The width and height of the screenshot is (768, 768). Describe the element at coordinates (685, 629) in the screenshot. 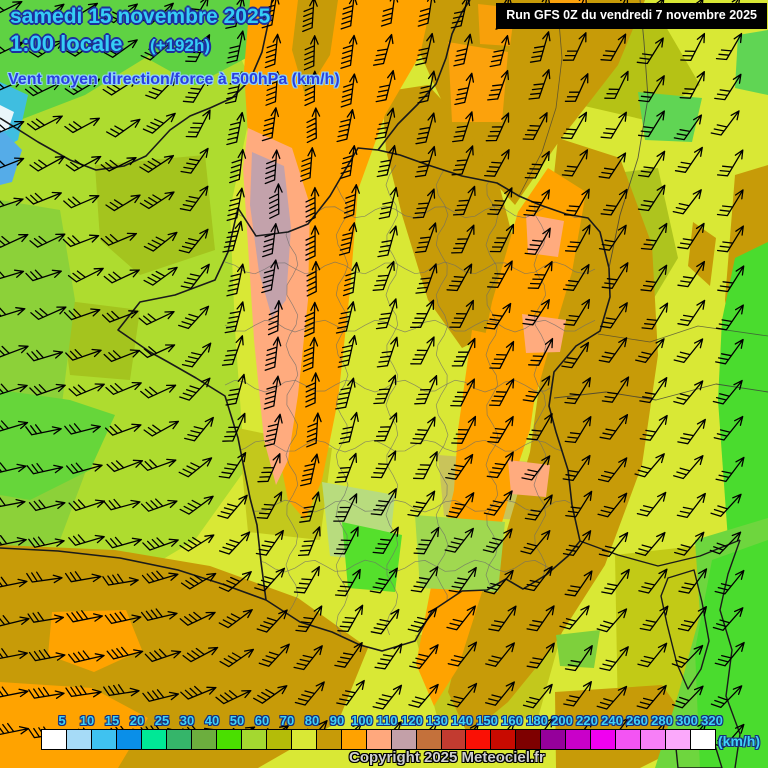

I see `coast-corsica` at that location.